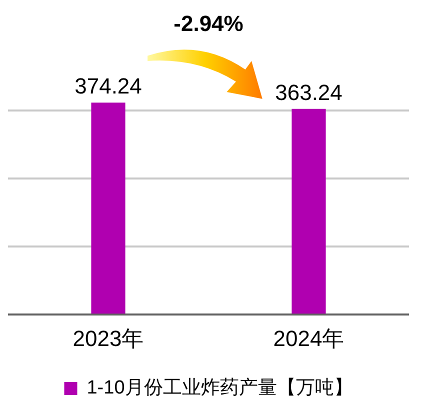 The image size is (421, 415). What do you see at coordinates (308, 338) in the screenshot?
I see `x-tick-label: 2024年` at bounding box center [308, 338].